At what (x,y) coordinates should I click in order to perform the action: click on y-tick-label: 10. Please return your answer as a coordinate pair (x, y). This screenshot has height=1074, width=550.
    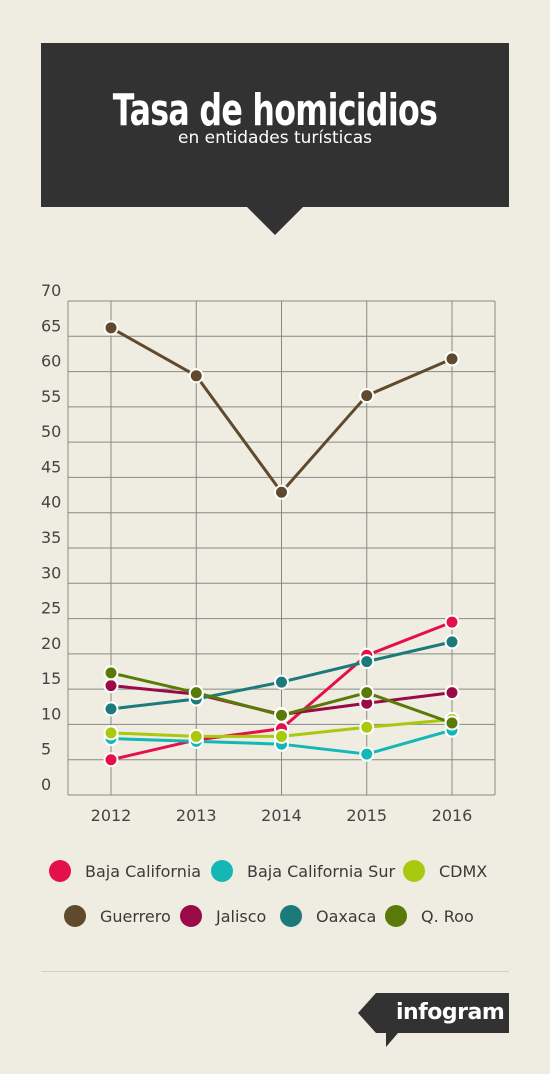
    Looking at the image, I should click on (51, 713).